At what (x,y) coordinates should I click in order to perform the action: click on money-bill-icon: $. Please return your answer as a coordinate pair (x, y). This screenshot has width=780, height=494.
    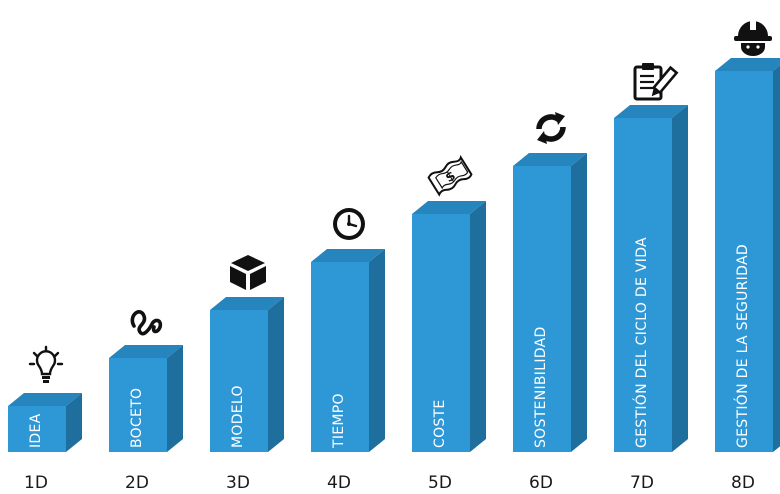
    Looking at the image, I should click on (450, 175).